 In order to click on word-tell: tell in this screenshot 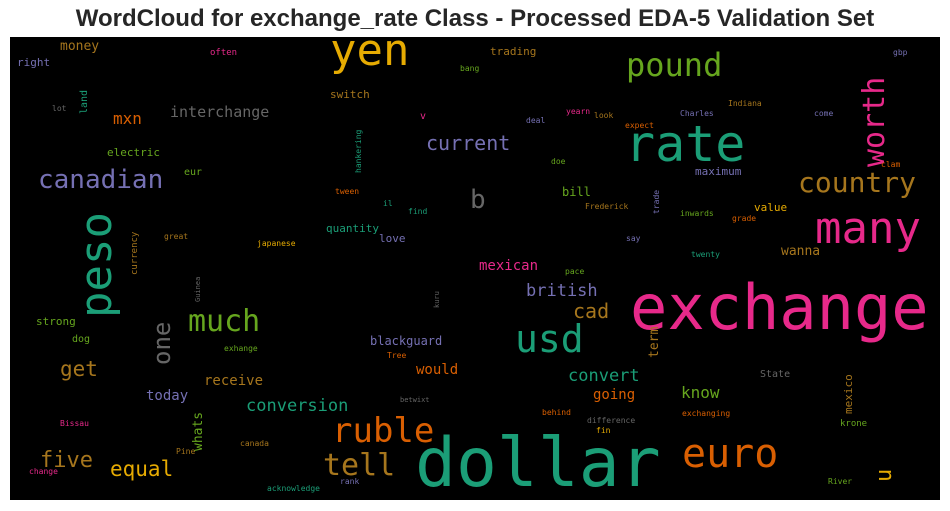, I will do `click(359, 465)`.